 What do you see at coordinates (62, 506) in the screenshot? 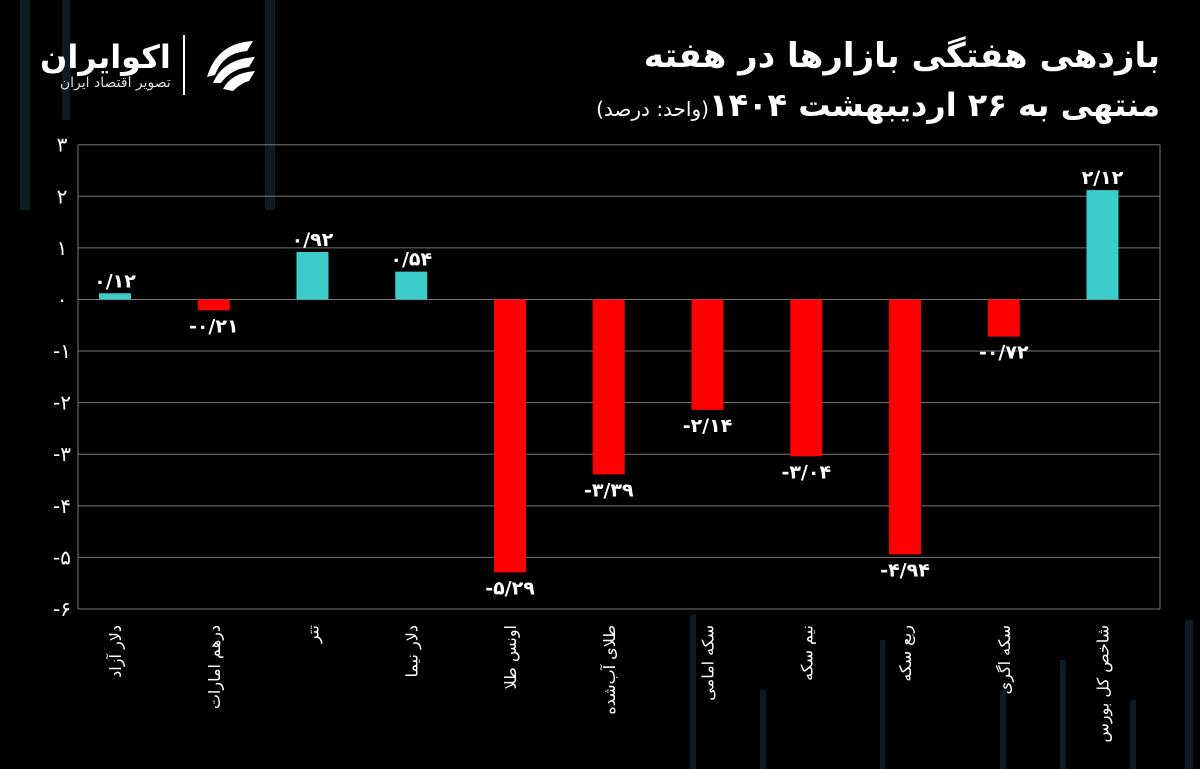
I see `y-tick-label: -۴` at bounding box center [62, 506].